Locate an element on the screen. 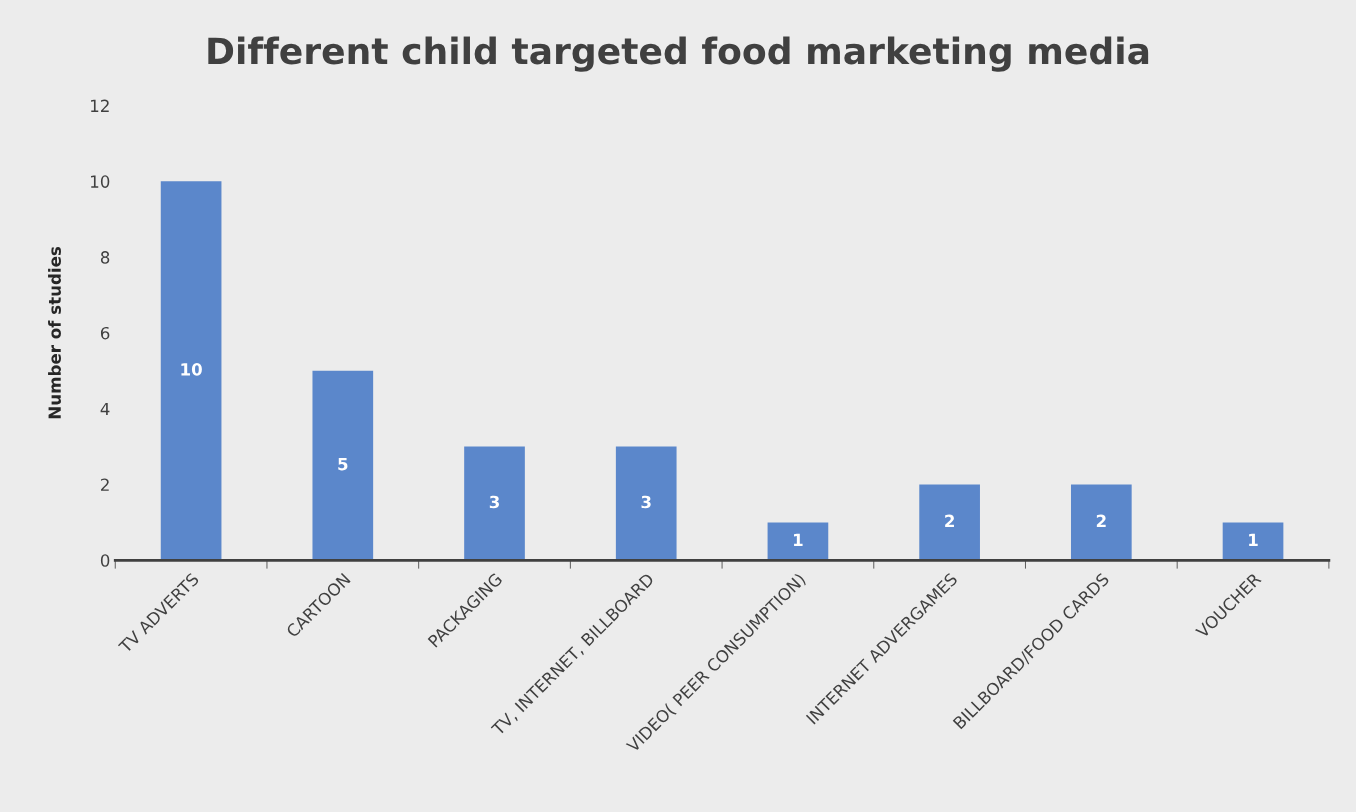  y-tick-label: 6 is located at coordinates (105, 333).